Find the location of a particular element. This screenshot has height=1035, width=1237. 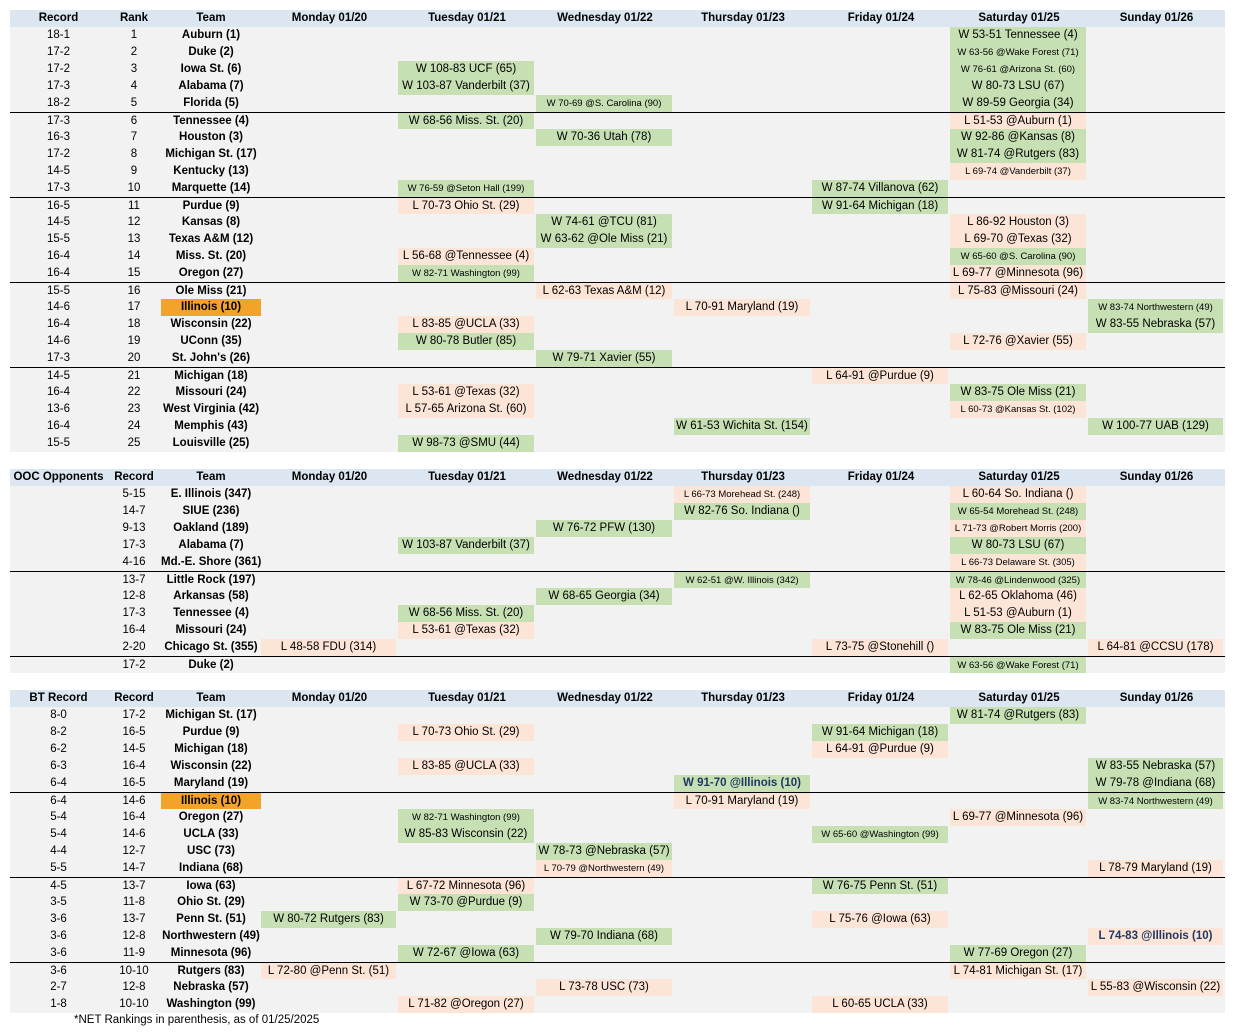

rank-cell: 21 is located at coordinates (134, 376).